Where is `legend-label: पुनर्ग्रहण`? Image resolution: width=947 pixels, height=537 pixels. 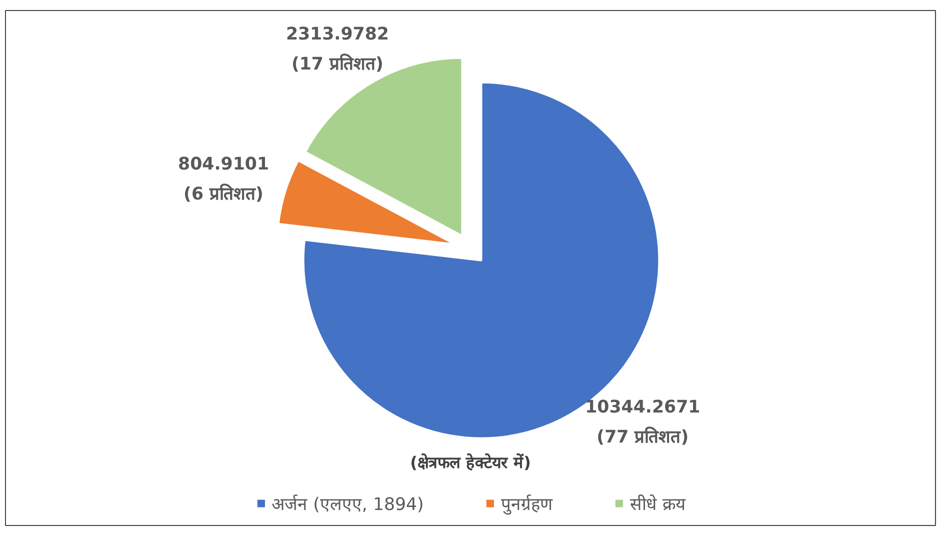 legend-label: पुनर्ग्रहण is located at coordinates (526, 504).